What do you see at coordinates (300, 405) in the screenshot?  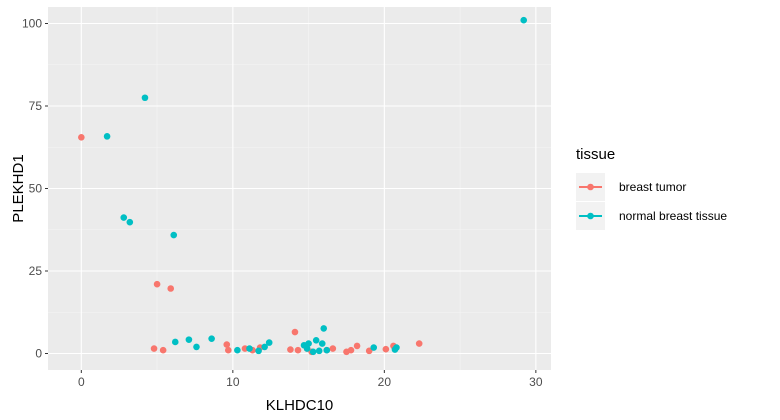 I see `x-axis-title: KLHDC10` at bounding box center [300, 405].